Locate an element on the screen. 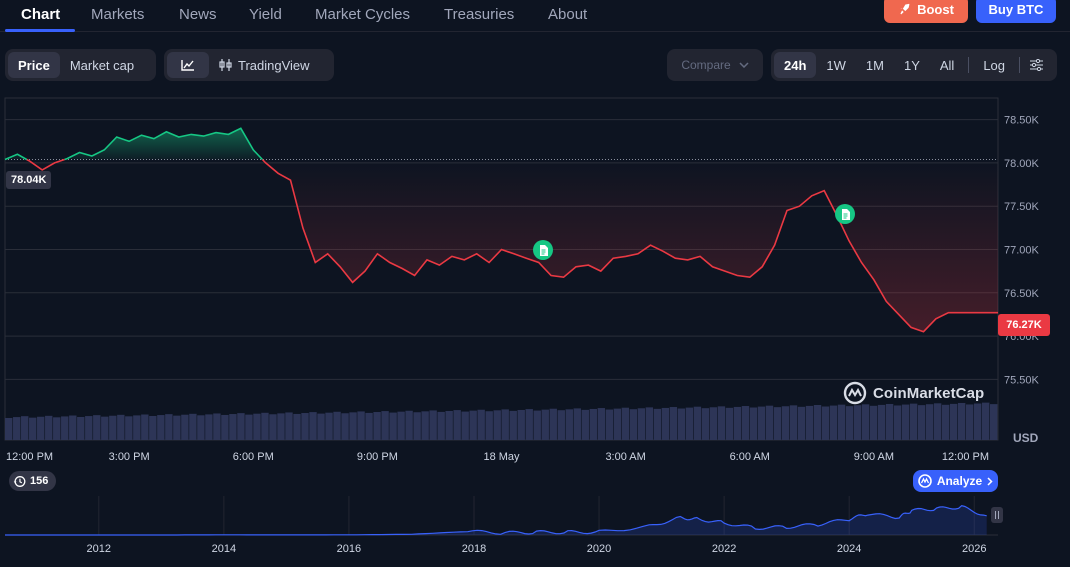  analyze-button: Analyze is located at coordinates (955, 481).